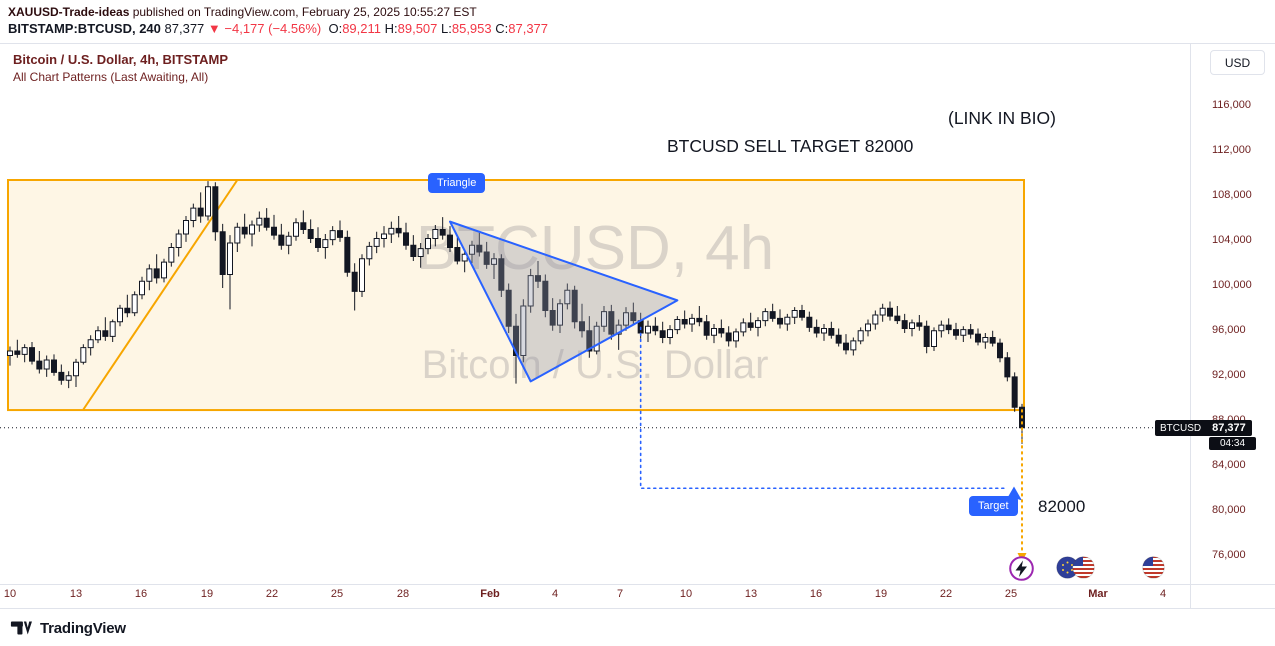  Describe the element at coordinates (84, 28) in the screenshot. I see `symbol-name: BITSTAMP:BTCUSD, 240` at that location.